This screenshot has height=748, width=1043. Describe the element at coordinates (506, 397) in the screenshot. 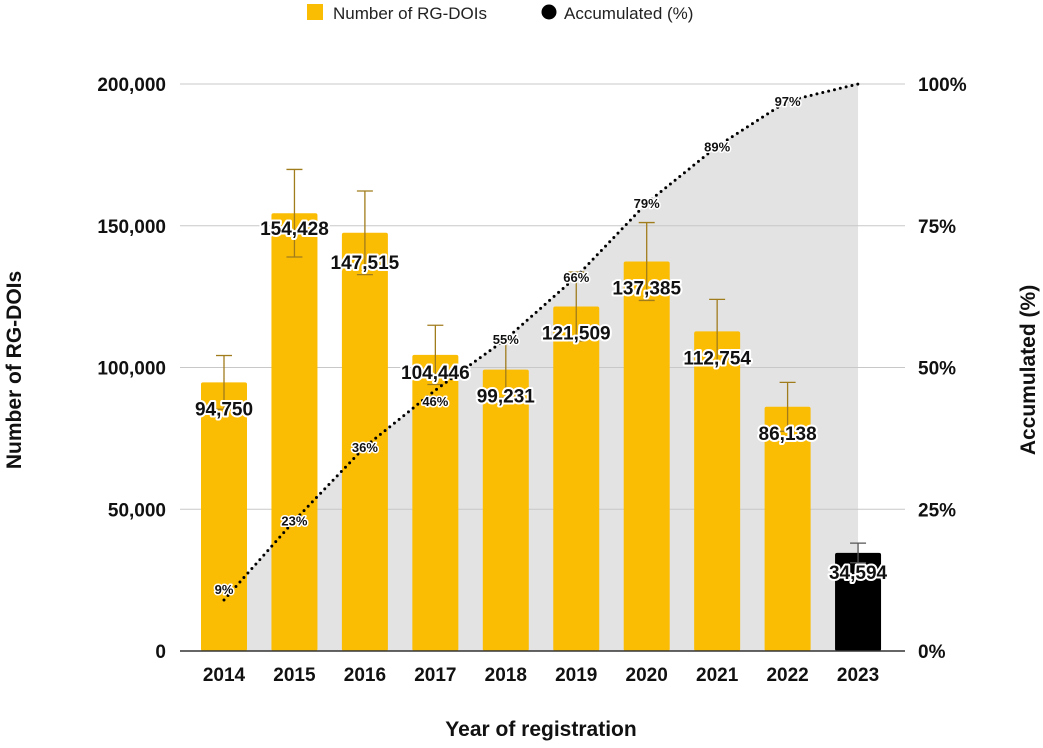

I see `bar-value-label: 99,231` at that location.